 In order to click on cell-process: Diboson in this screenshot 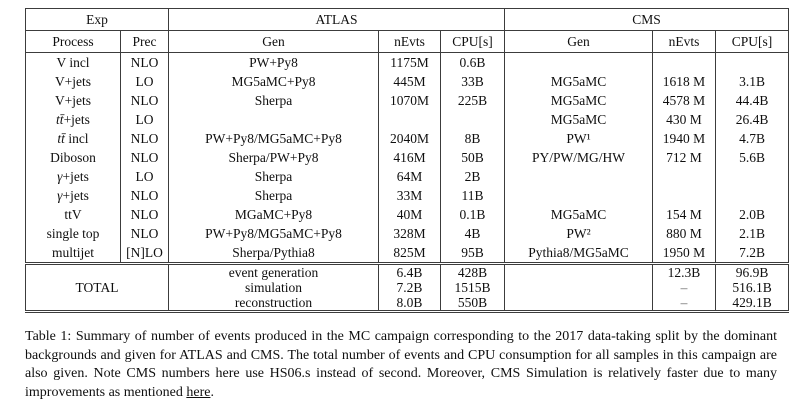, I will do `click(73, 157)`.